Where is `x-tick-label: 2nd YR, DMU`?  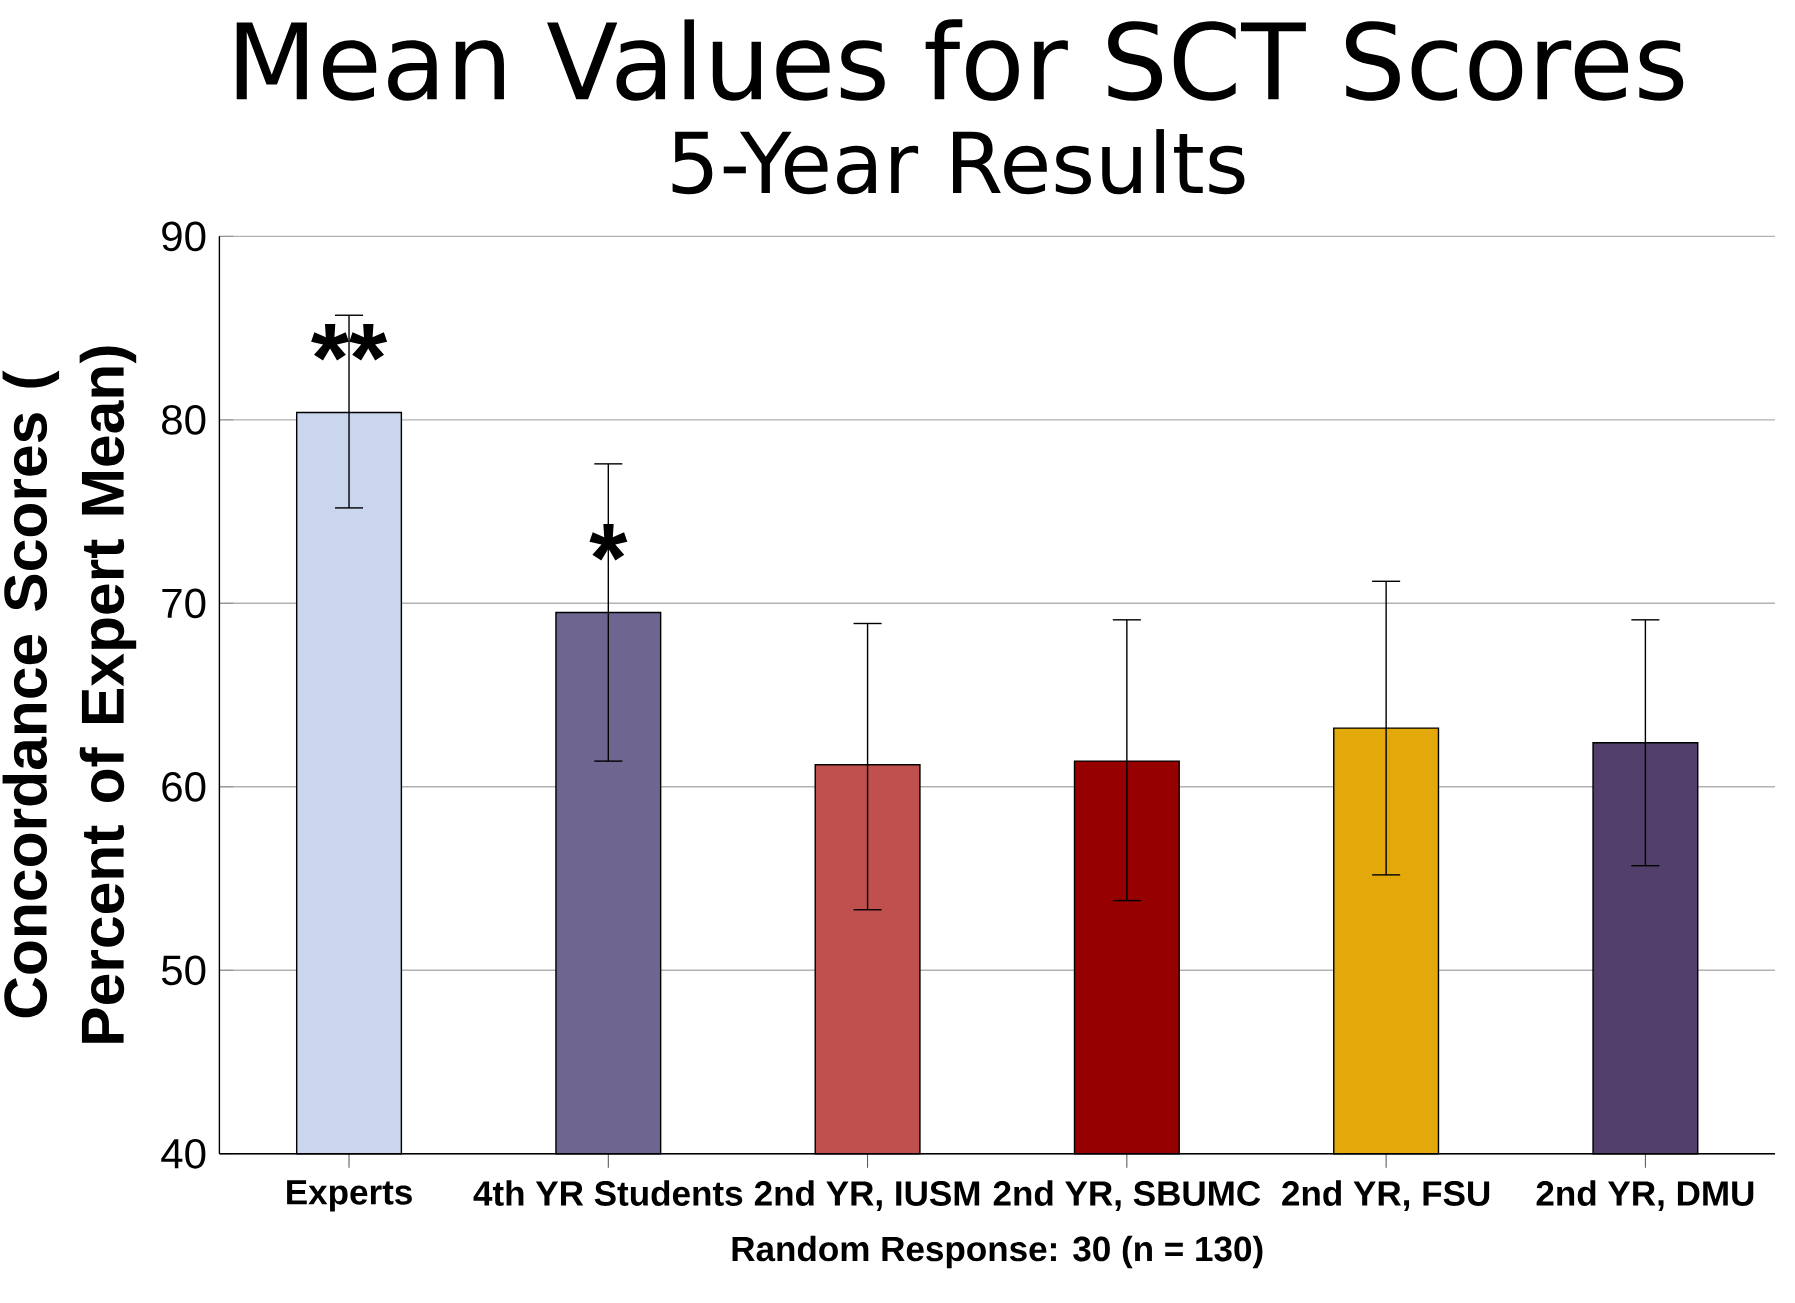
x-tick-label: 2nd YR, DMU is located at coordinates (1645, 1195).